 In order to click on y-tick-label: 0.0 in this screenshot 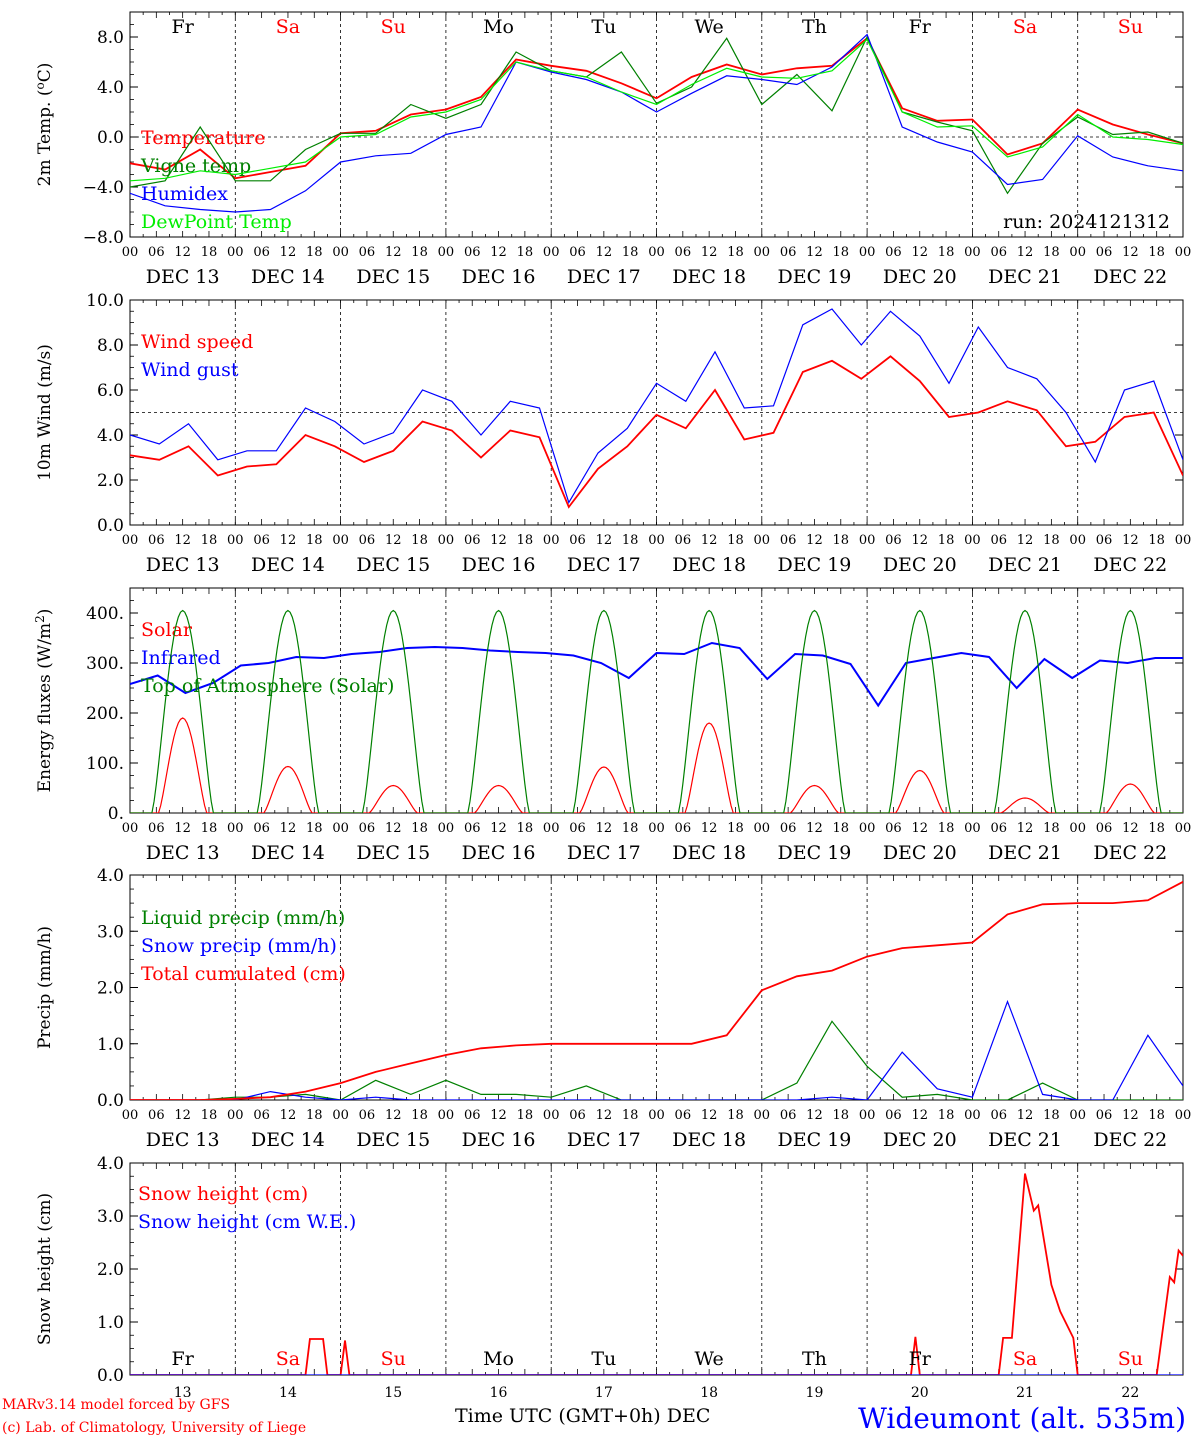, I will do `click(110, 1101)`.